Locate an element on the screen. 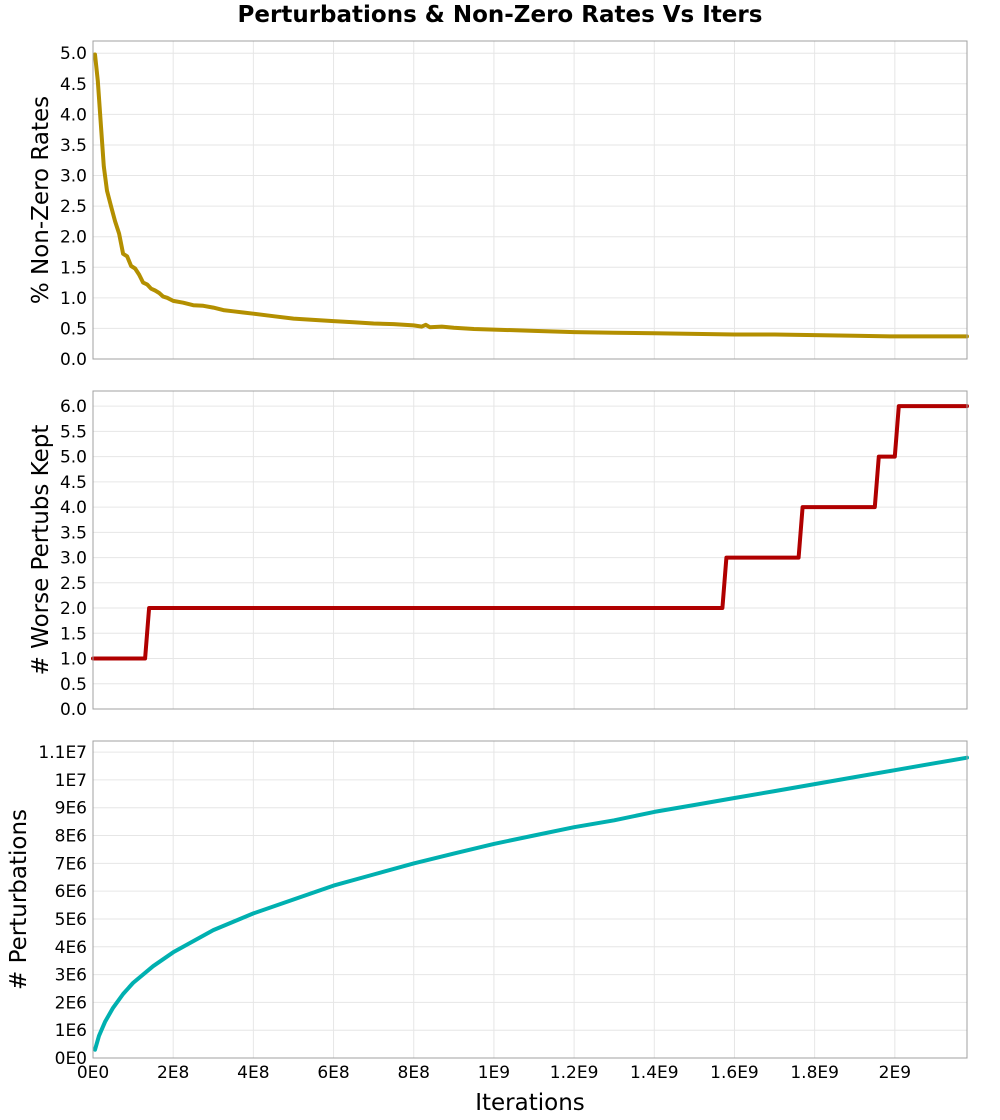 The width and height of the screenshot is (1000, 1120). y-axis-title: # Perturbations is located at coordinates (19, 899).